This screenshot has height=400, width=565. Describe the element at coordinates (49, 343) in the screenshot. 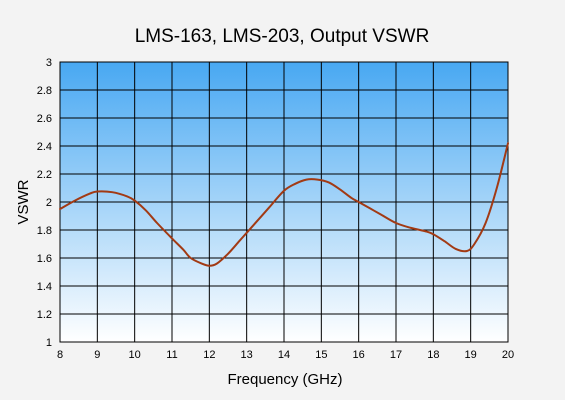

I see `y-tick-label: 1` at that location.